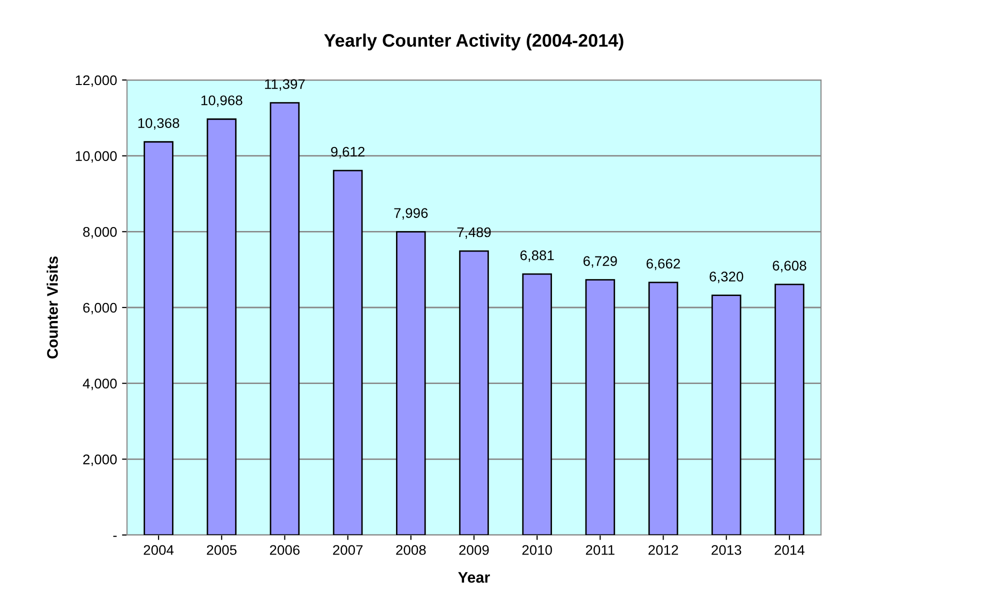  I want to click on y-tick-label: 10,000, so click(96, 157).